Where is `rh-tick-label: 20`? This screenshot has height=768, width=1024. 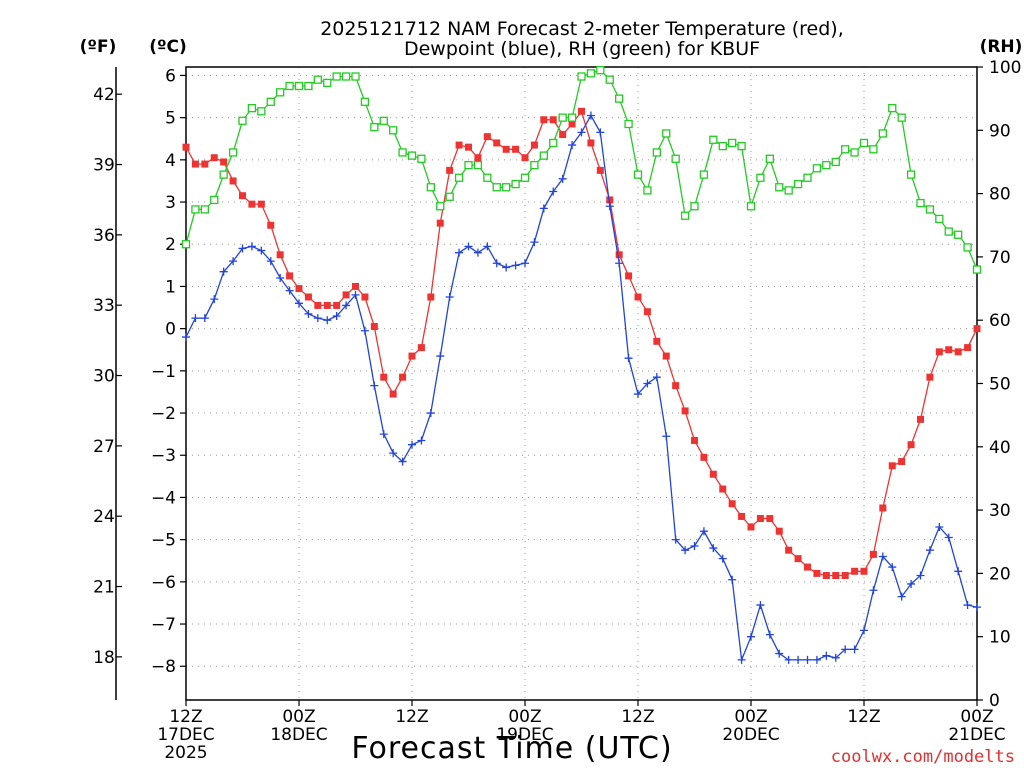 rh-tick-label: 20 is located at coordinates (1000, 574).